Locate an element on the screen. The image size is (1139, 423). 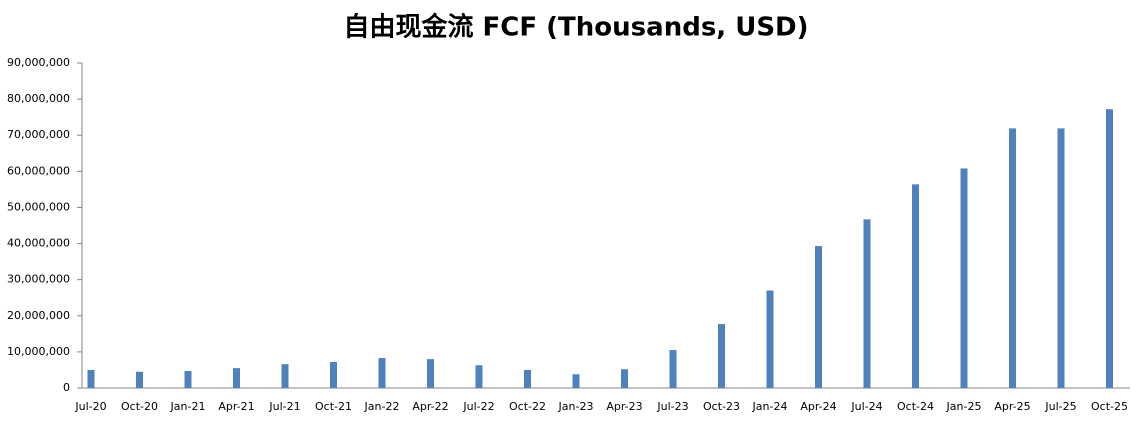
y-tick-label: 60,000,000 is located at coordinates (38, 170).